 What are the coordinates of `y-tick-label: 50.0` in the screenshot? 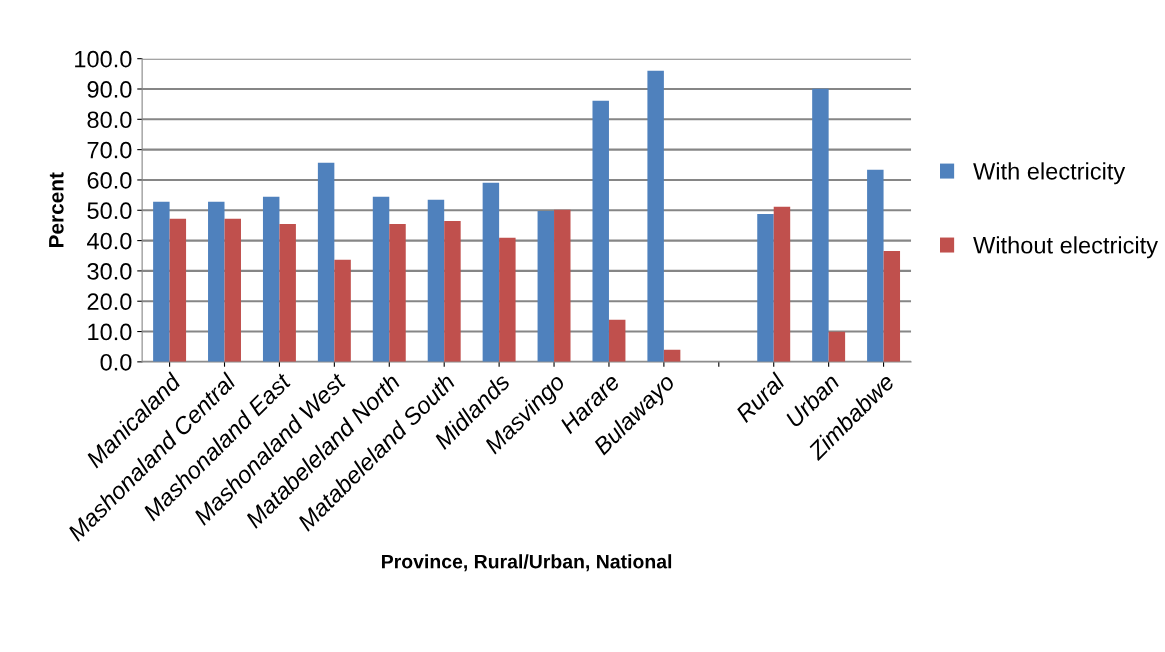 It's located at (109, 211).